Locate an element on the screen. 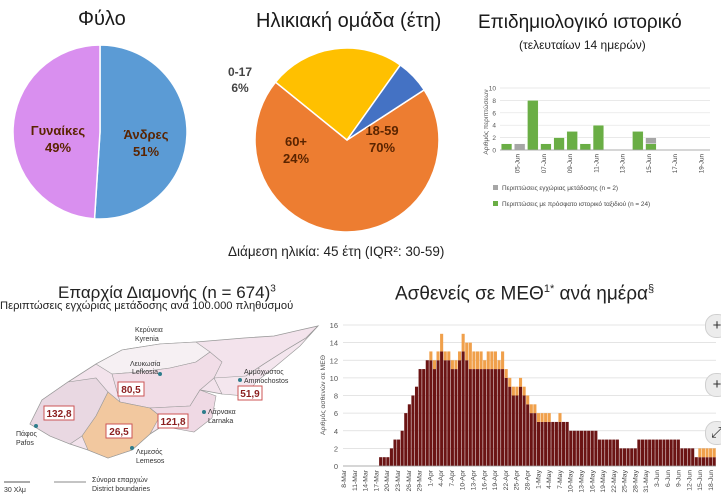  pie-slice-value-1: 49% is located at coordinates (58, 147).